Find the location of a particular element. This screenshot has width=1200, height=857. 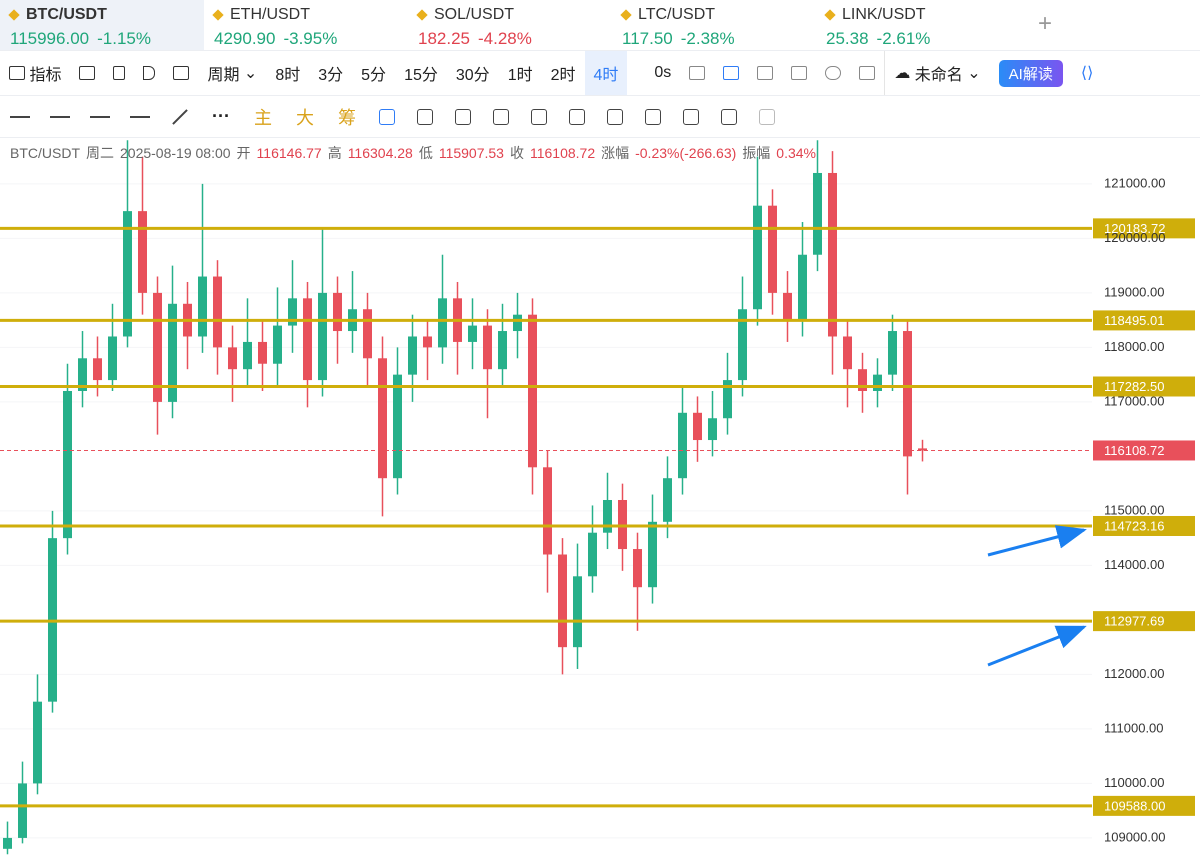

y-tick-label: 112000.00 is located at coordinates (1134, 673).